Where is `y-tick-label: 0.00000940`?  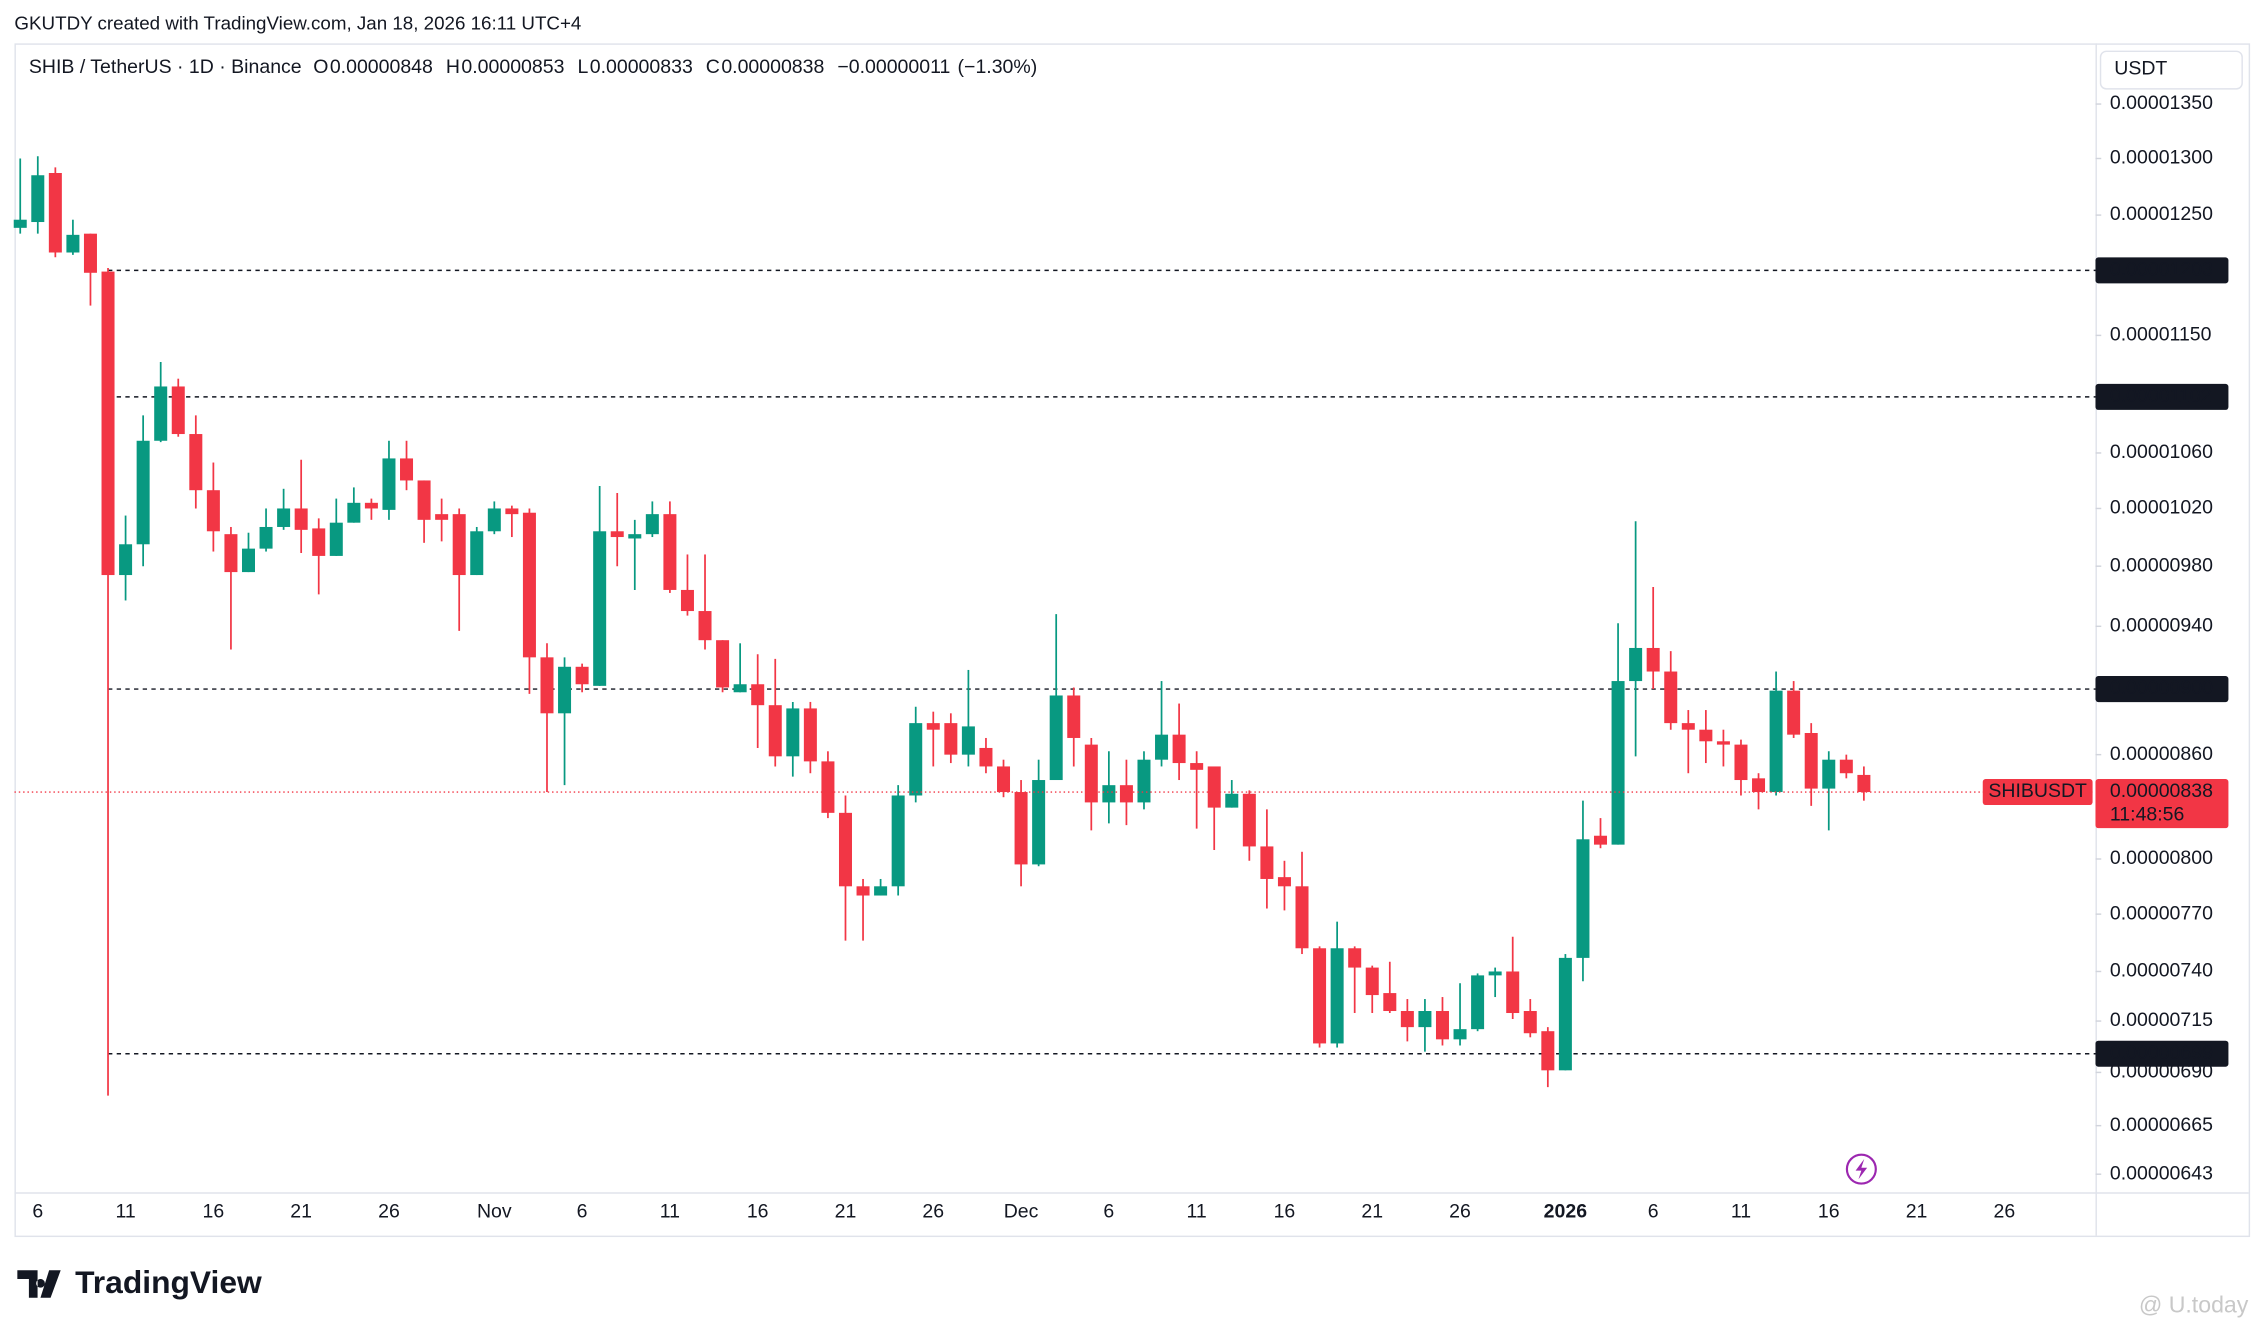 y-tick-label: 0.00000940 is located at coordinates (2161, 625).